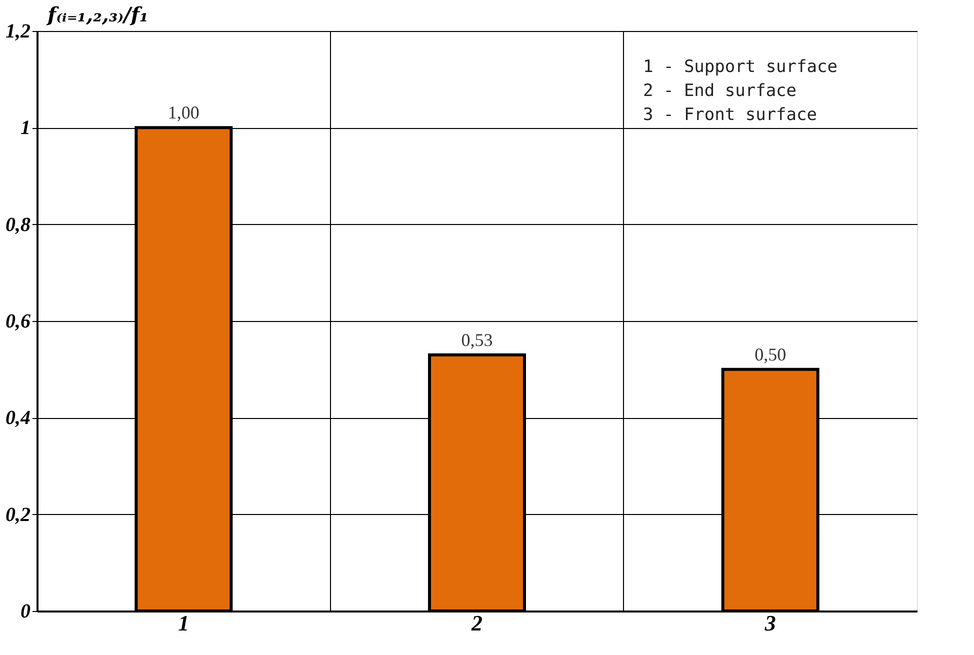 This screenshot has height=655, width=974. I want to click on annotation: 1 - Support surface, so click(740, 67).